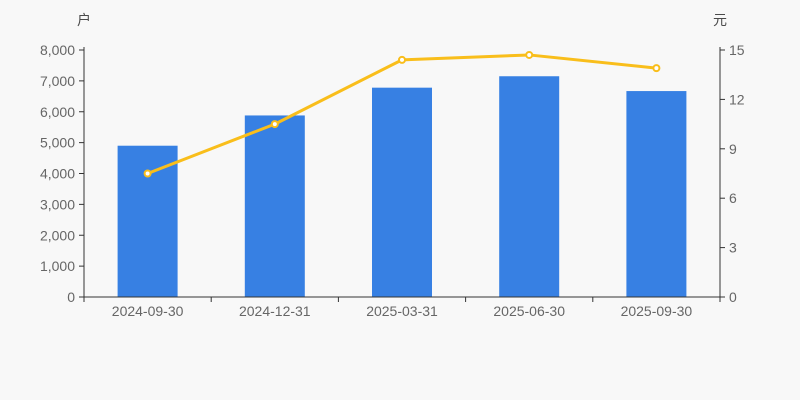  I want to click on left-axis-tick-label: 7,000, so click(57, 81).